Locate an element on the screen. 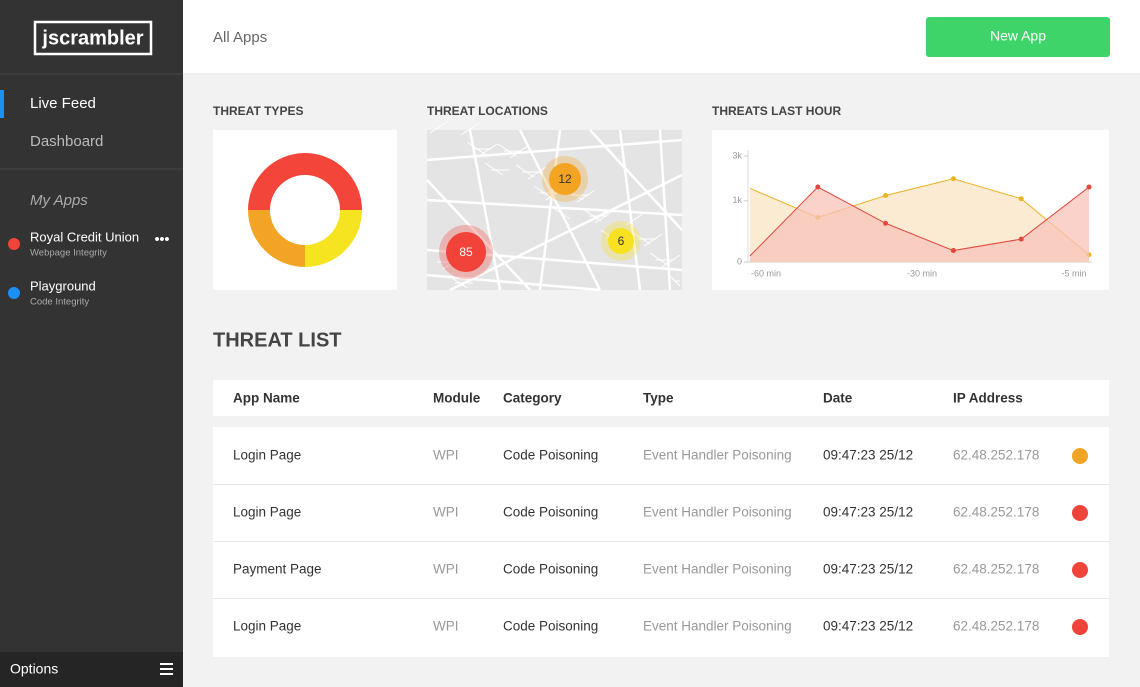  column-header: Type is located at coordinates (658, 398).